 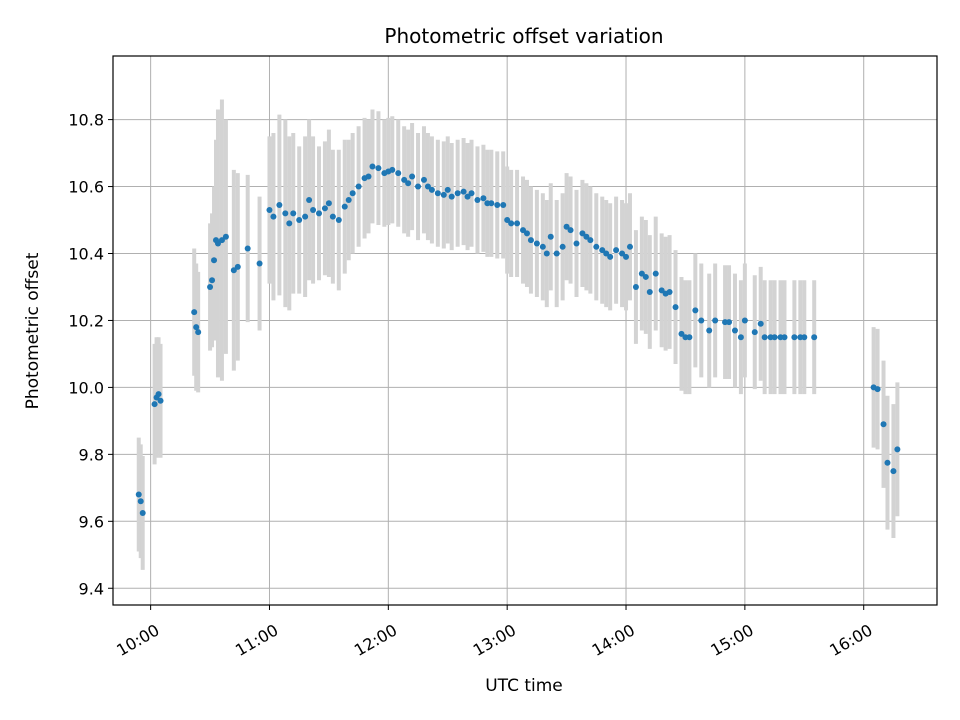 What do you see at coordinates (86, 120) in the screenshot?
I see `y-tick-label: 10.8` at bounding box center [86, 120].